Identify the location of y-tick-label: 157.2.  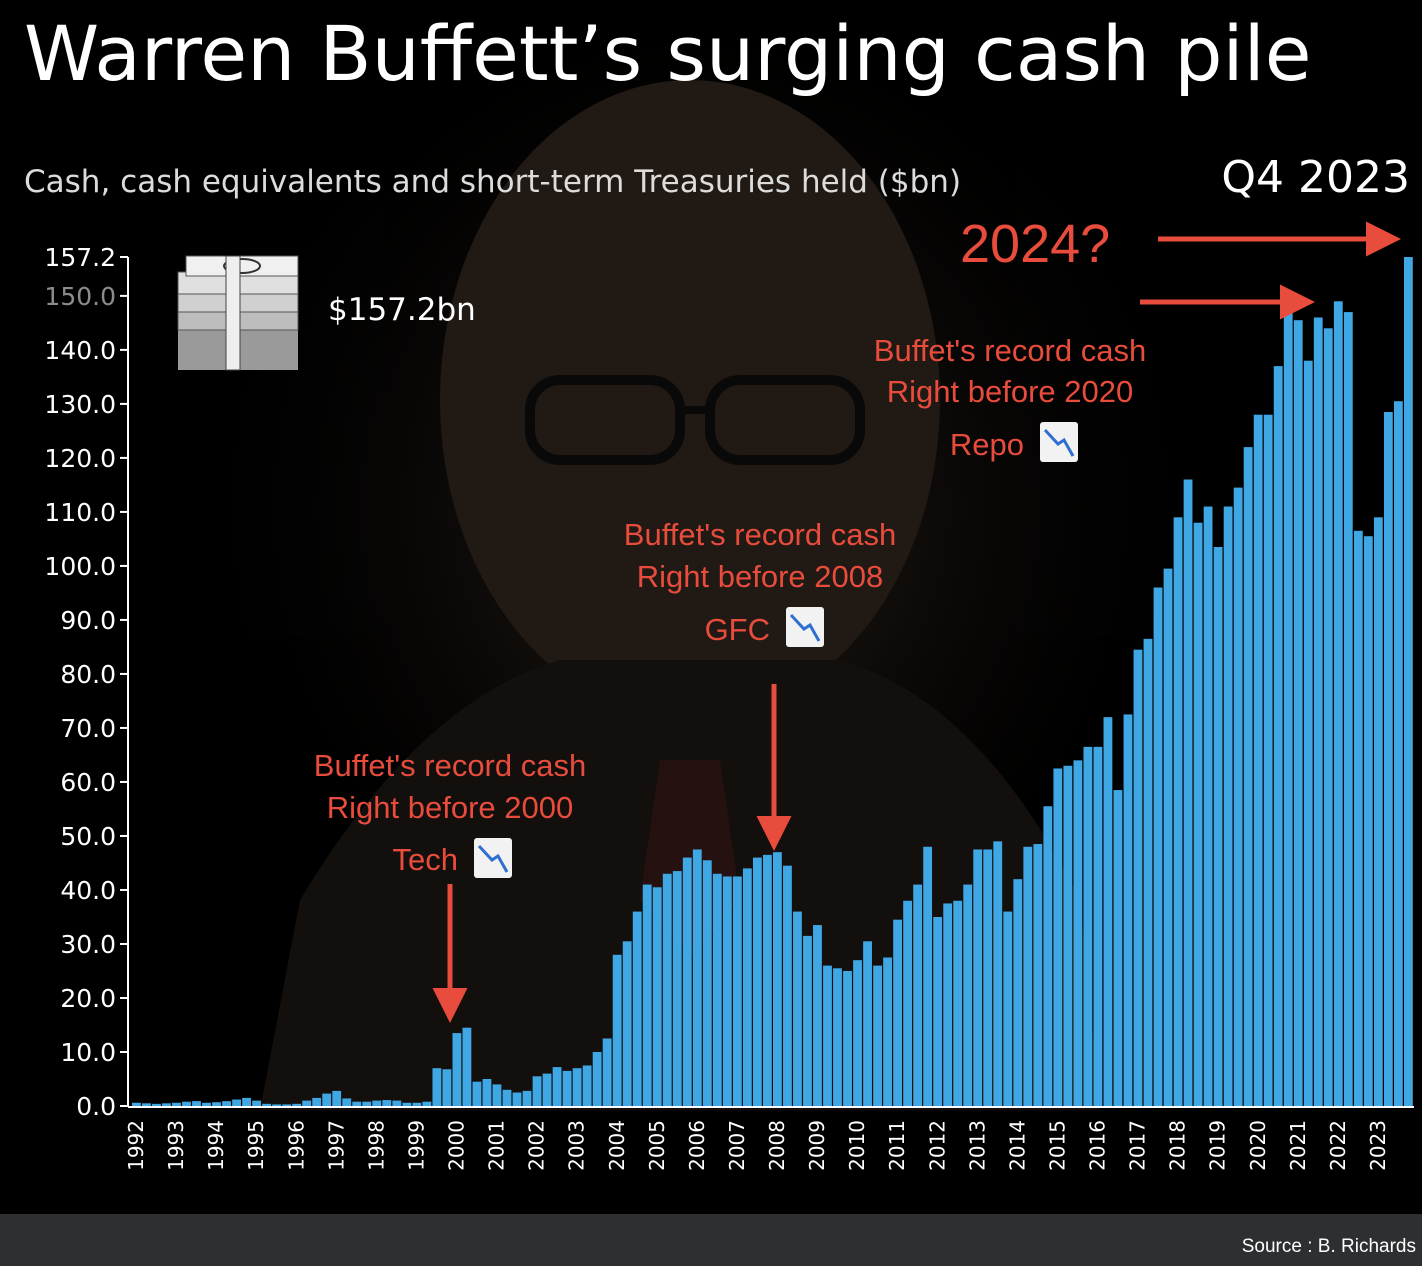
(80, 257).